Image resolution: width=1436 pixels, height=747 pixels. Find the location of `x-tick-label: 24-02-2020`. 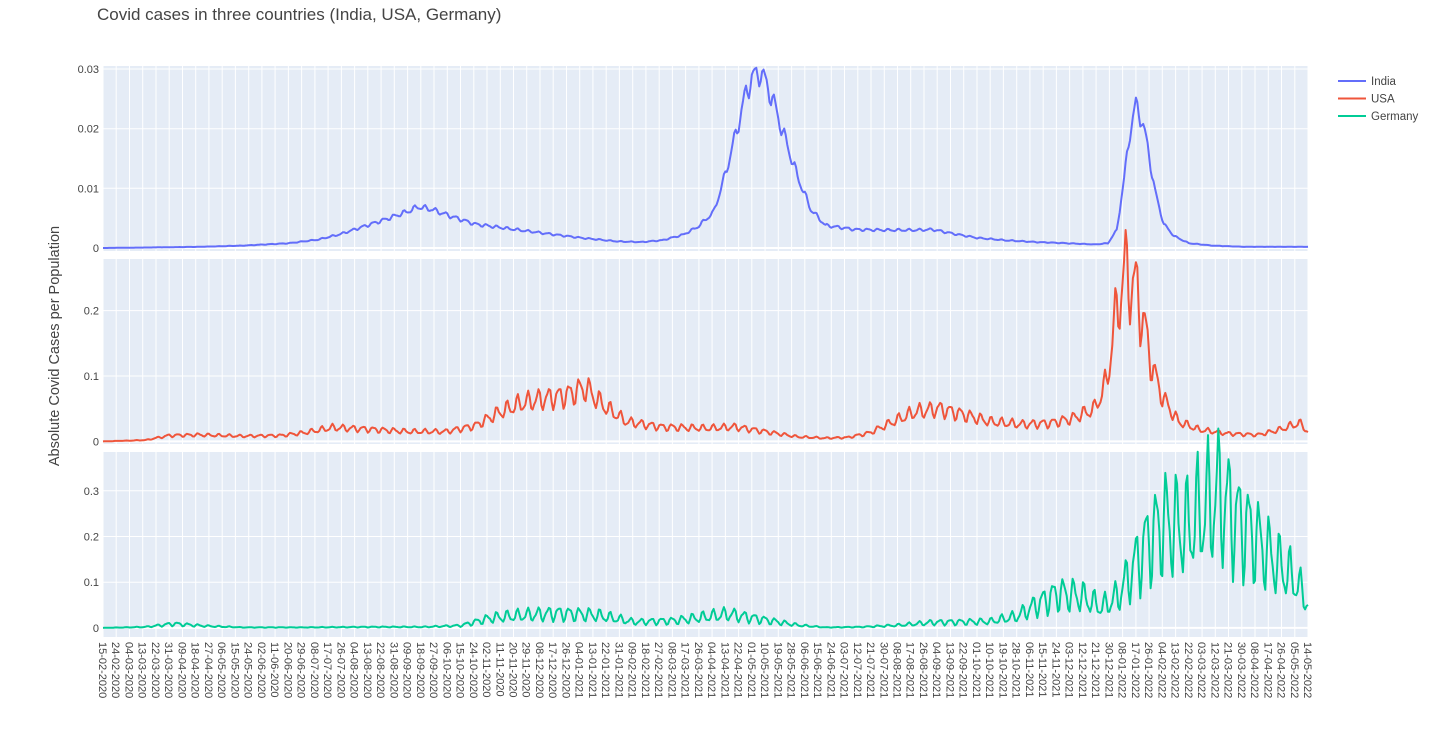

x-tick-label: 24-02-2020 is located at coordinates (115, 670).